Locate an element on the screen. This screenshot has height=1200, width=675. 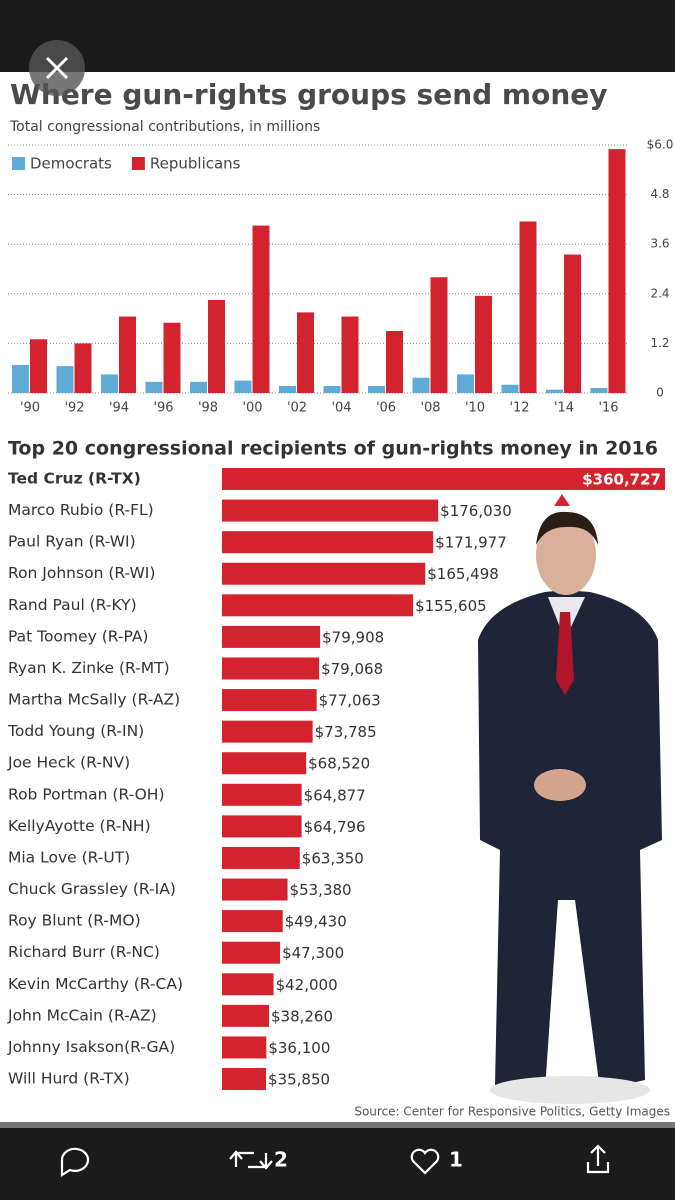
x-tick-label: '16 is located at coordinates (608, 408).